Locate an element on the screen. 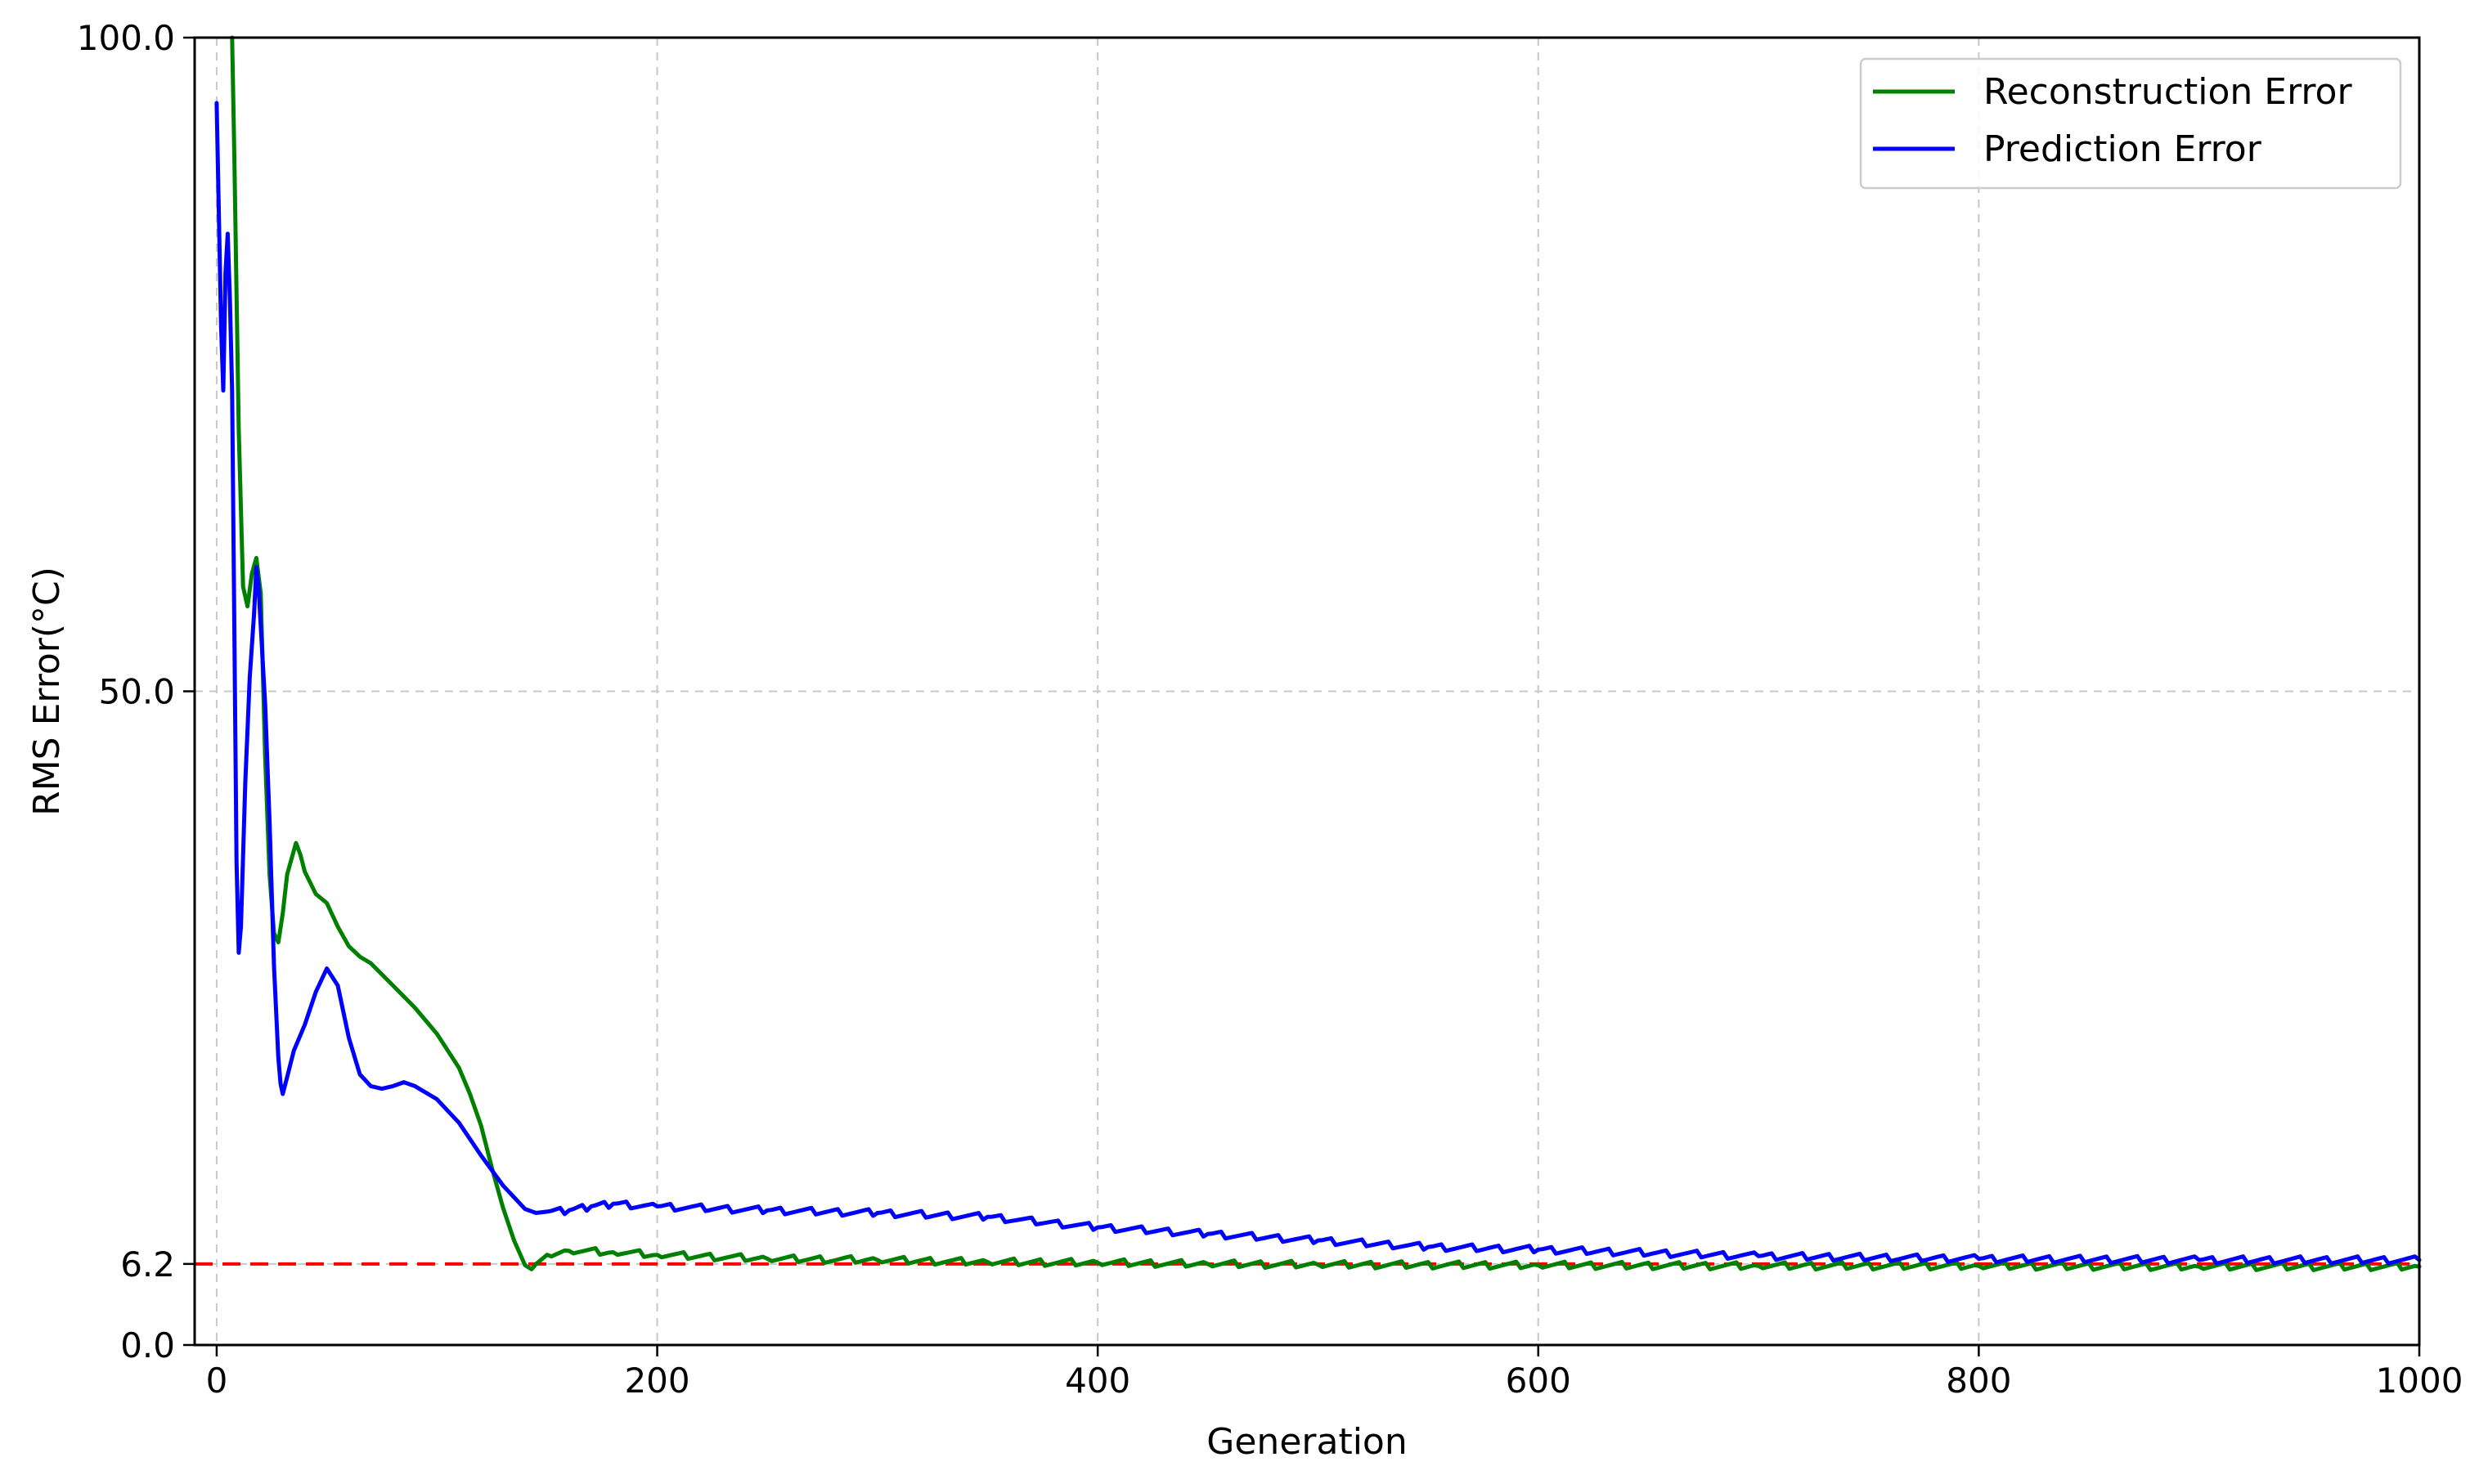 The width and height of the screenshot is (2488, 1484). legend-box is located at coordinates (2130, 123).